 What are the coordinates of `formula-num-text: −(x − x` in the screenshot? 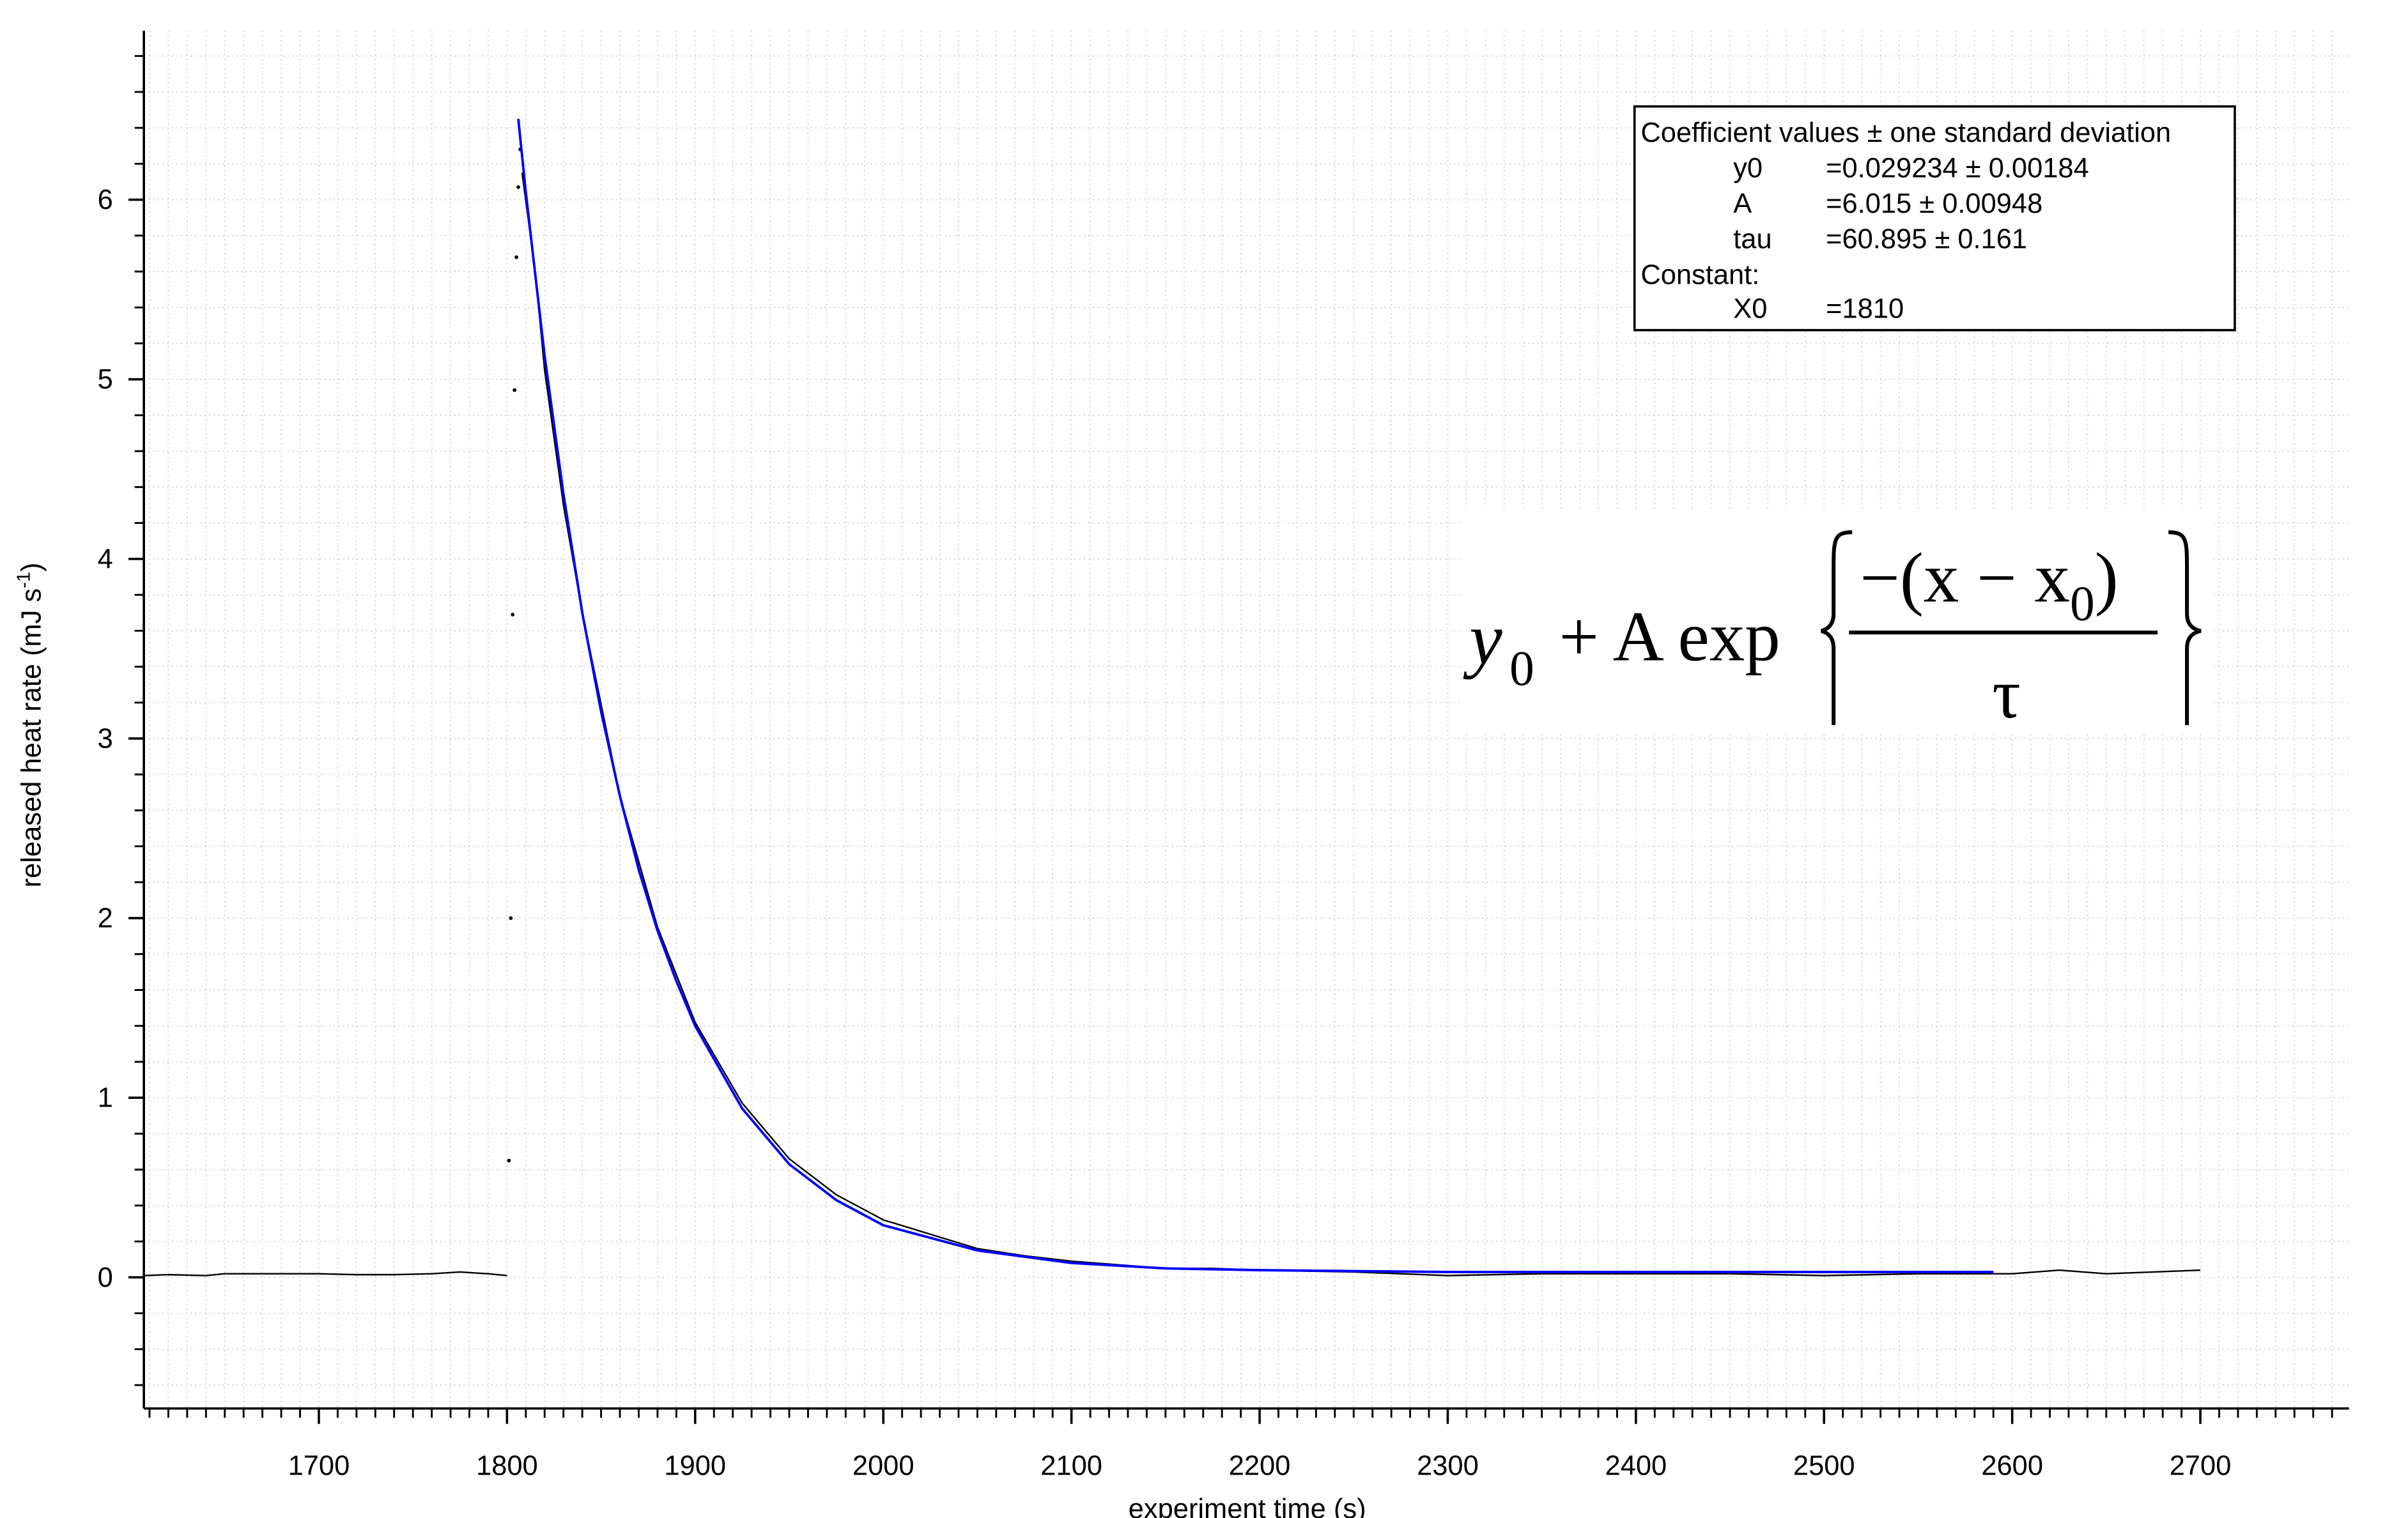 It's located at (1965, 578).